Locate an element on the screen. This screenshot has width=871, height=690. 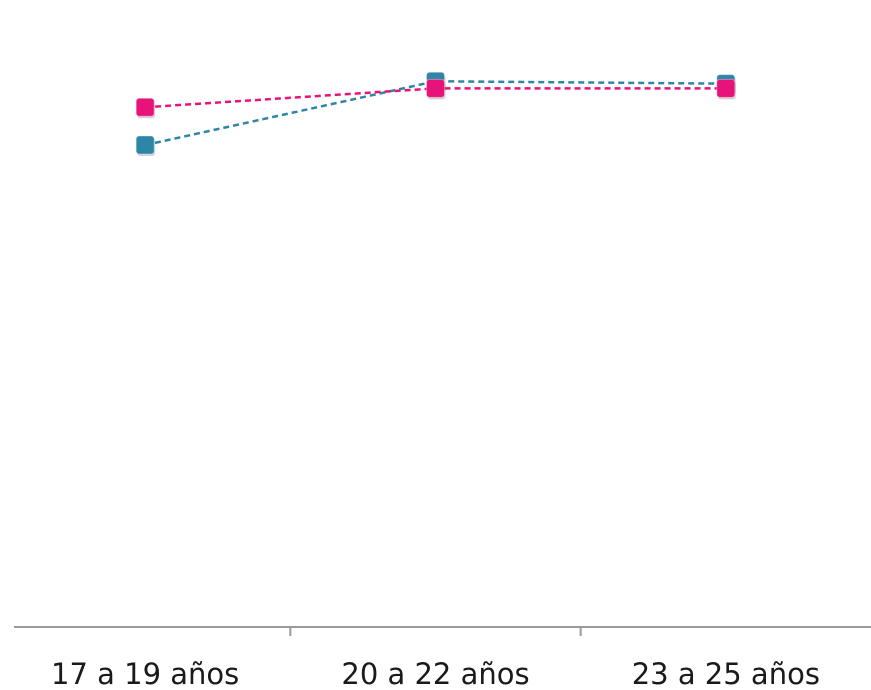
x-axis is located at coordinates (442, 631).